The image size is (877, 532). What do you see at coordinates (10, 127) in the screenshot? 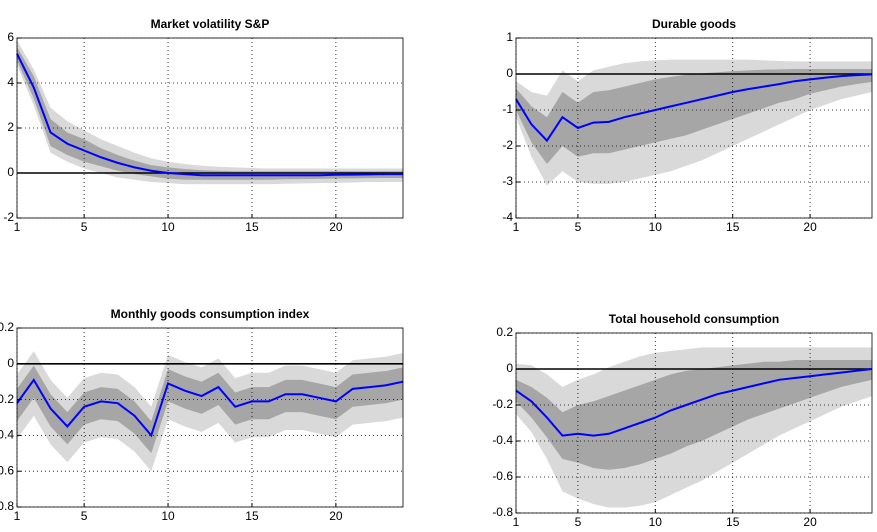
I see `y-tick-label: 2` at bounding box center [10, 127].